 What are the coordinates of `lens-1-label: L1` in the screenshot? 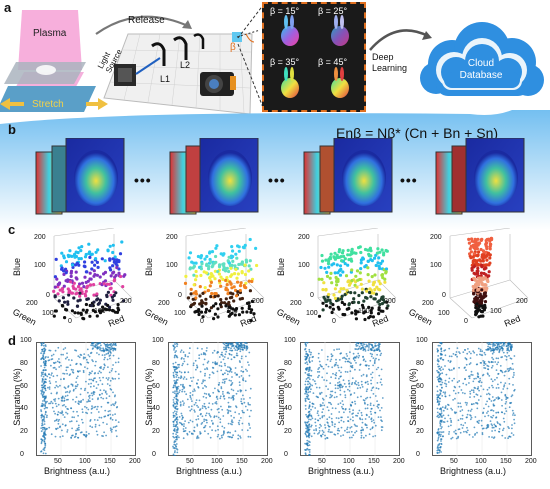 It's located at (165, 79).